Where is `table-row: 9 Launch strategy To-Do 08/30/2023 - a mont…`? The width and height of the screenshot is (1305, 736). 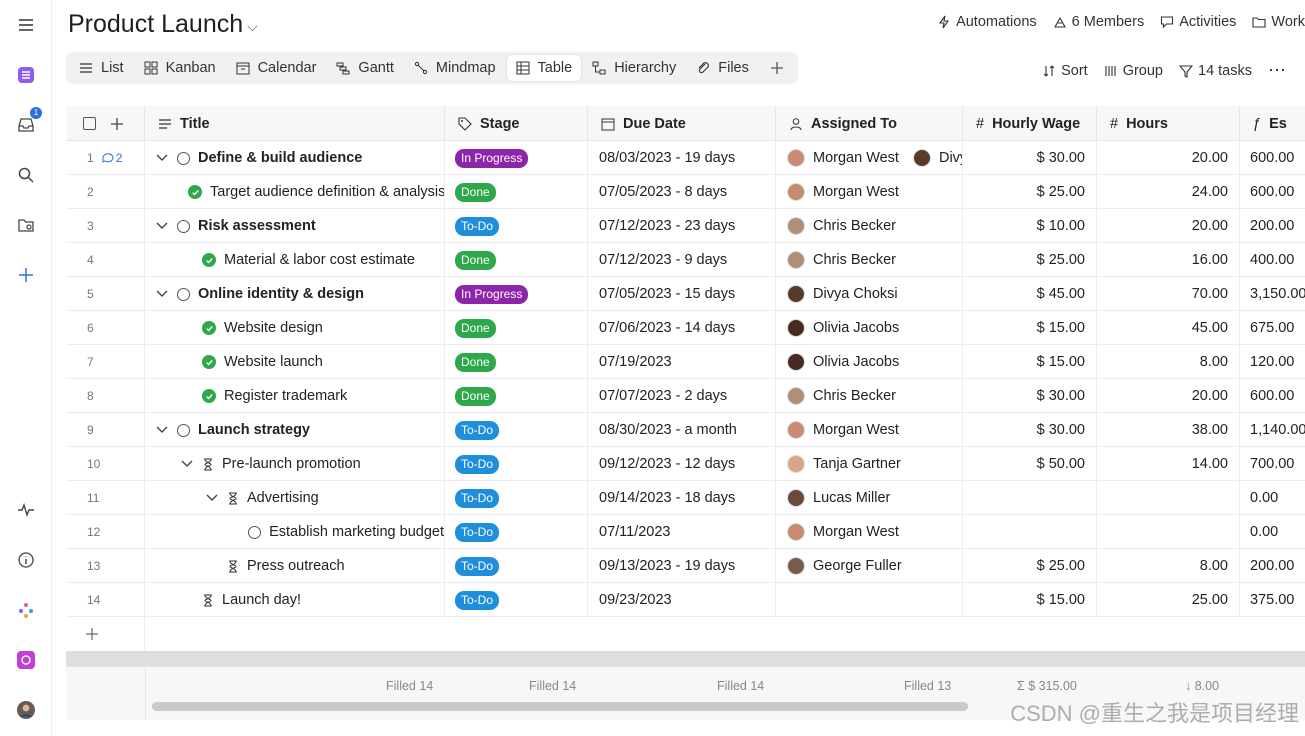 table-row: 9 Launch strategy To-Do 08/30/2023 - a mont… is located at coordinates (685, 430).